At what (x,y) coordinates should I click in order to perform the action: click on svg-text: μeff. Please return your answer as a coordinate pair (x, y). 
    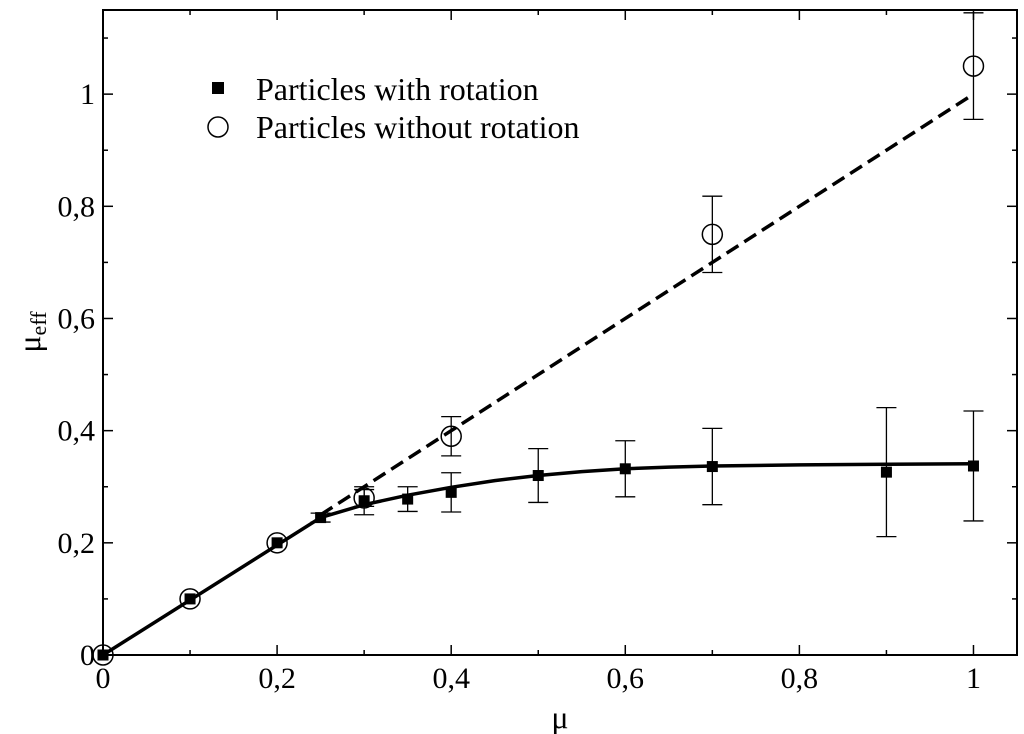
    Looking at the image, I should click on (31, 332).